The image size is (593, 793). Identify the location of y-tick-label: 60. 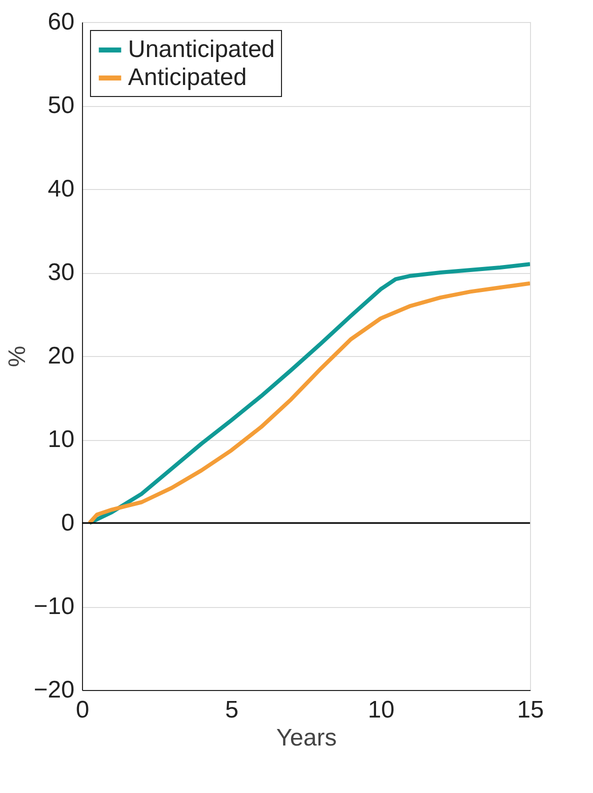
(61, 22).